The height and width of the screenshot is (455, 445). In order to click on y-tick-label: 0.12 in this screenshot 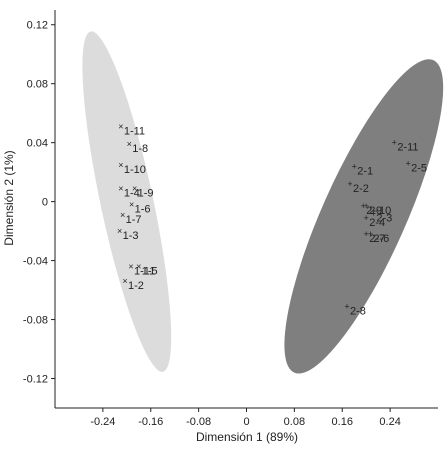, I will do `click(37, 26)`.